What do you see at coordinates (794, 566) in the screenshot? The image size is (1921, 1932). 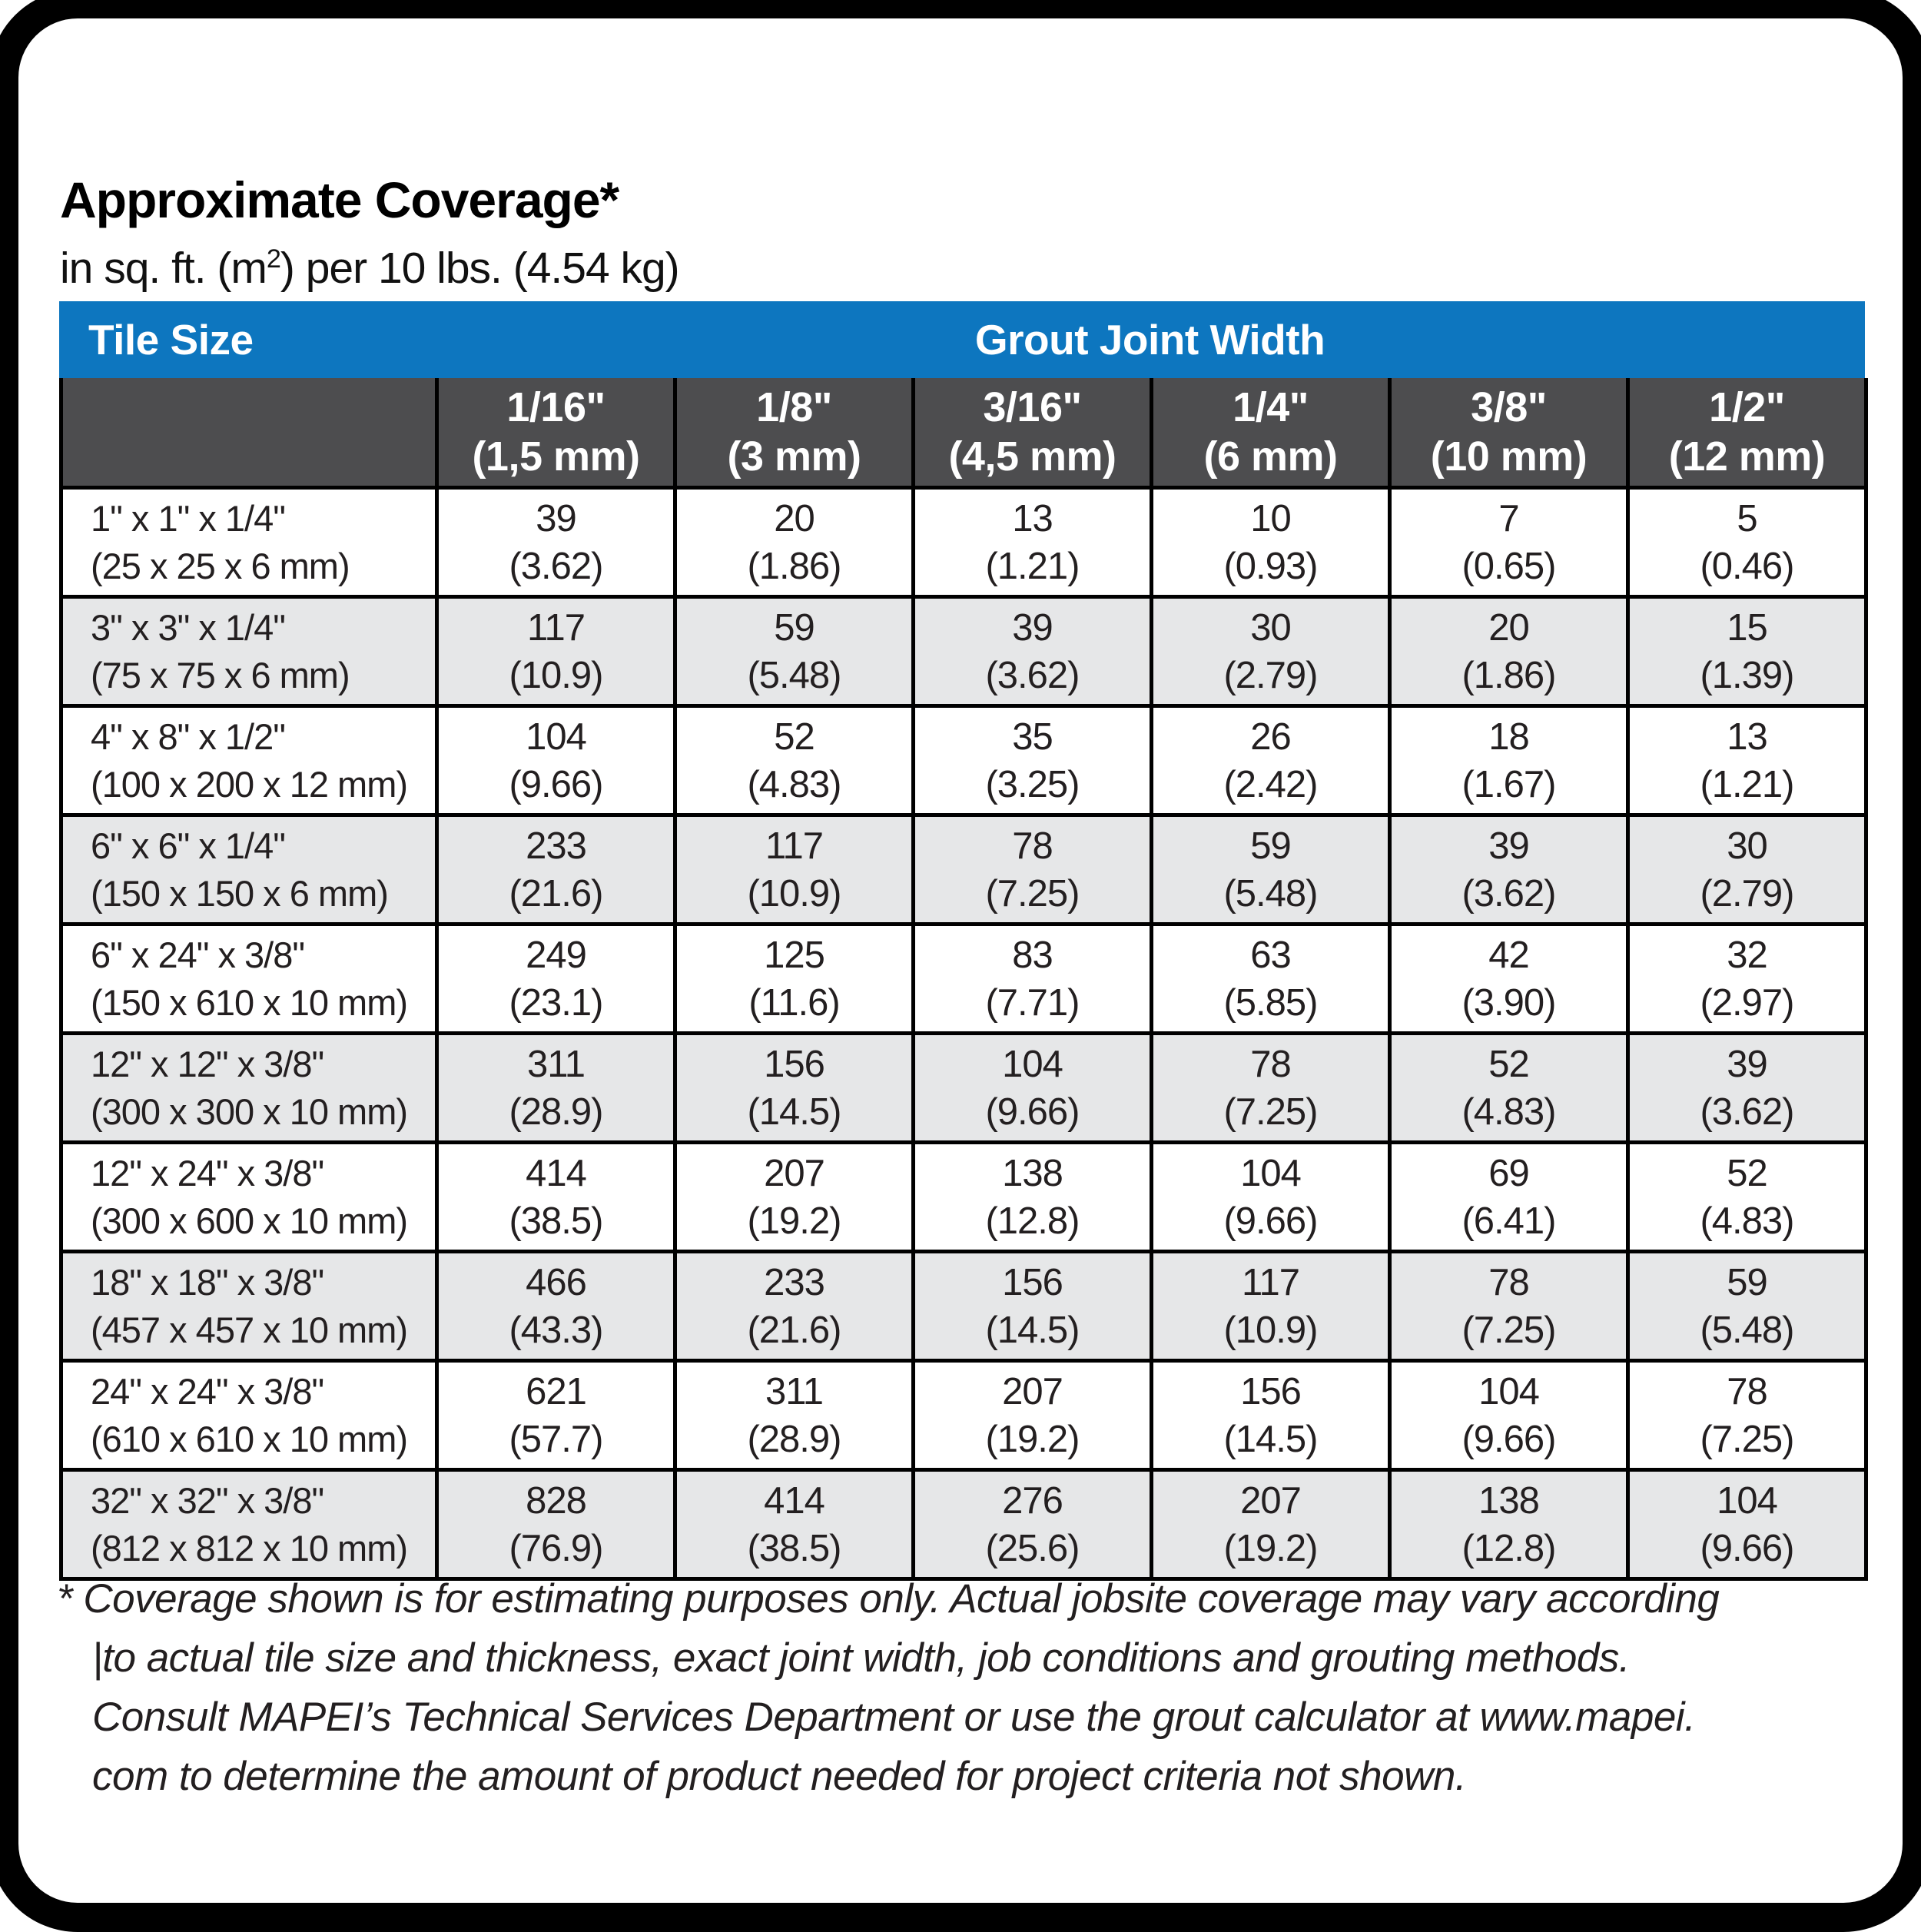 I see `coverage-m2-value: (1.86)` at bounding box center [794, 566].